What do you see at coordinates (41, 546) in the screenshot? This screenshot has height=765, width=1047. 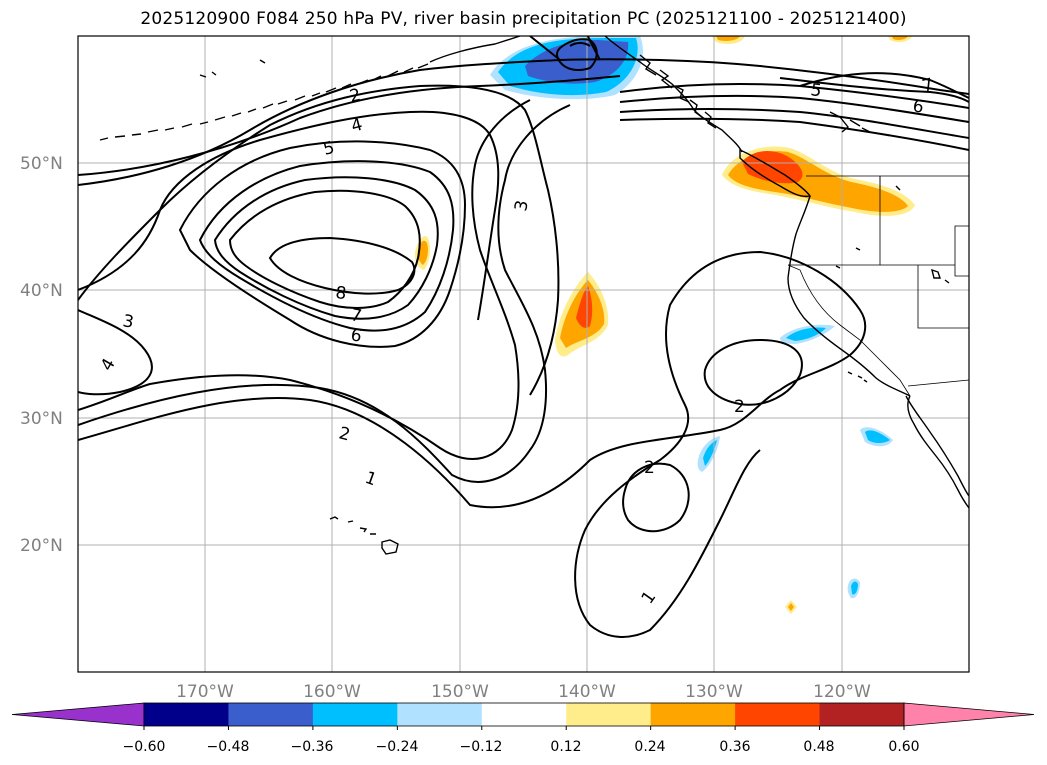 I see `lat-label: 20°N` at bounding box center [41, 546].